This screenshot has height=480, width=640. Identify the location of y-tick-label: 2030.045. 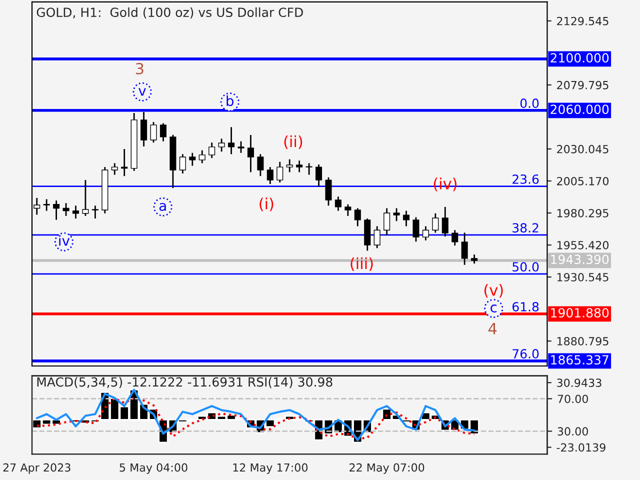
(582, 149).